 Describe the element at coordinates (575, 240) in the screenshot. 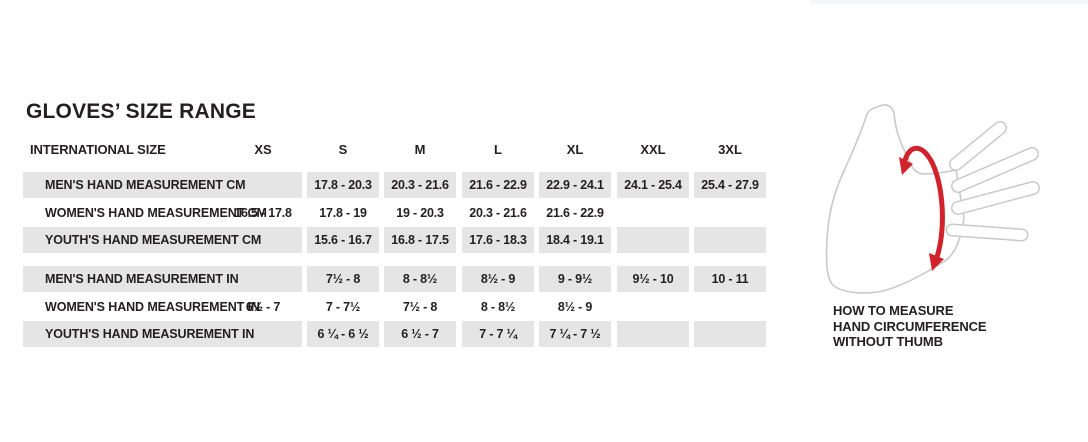

I see `size-value-cell: 18.4 - 19.1` at that location.